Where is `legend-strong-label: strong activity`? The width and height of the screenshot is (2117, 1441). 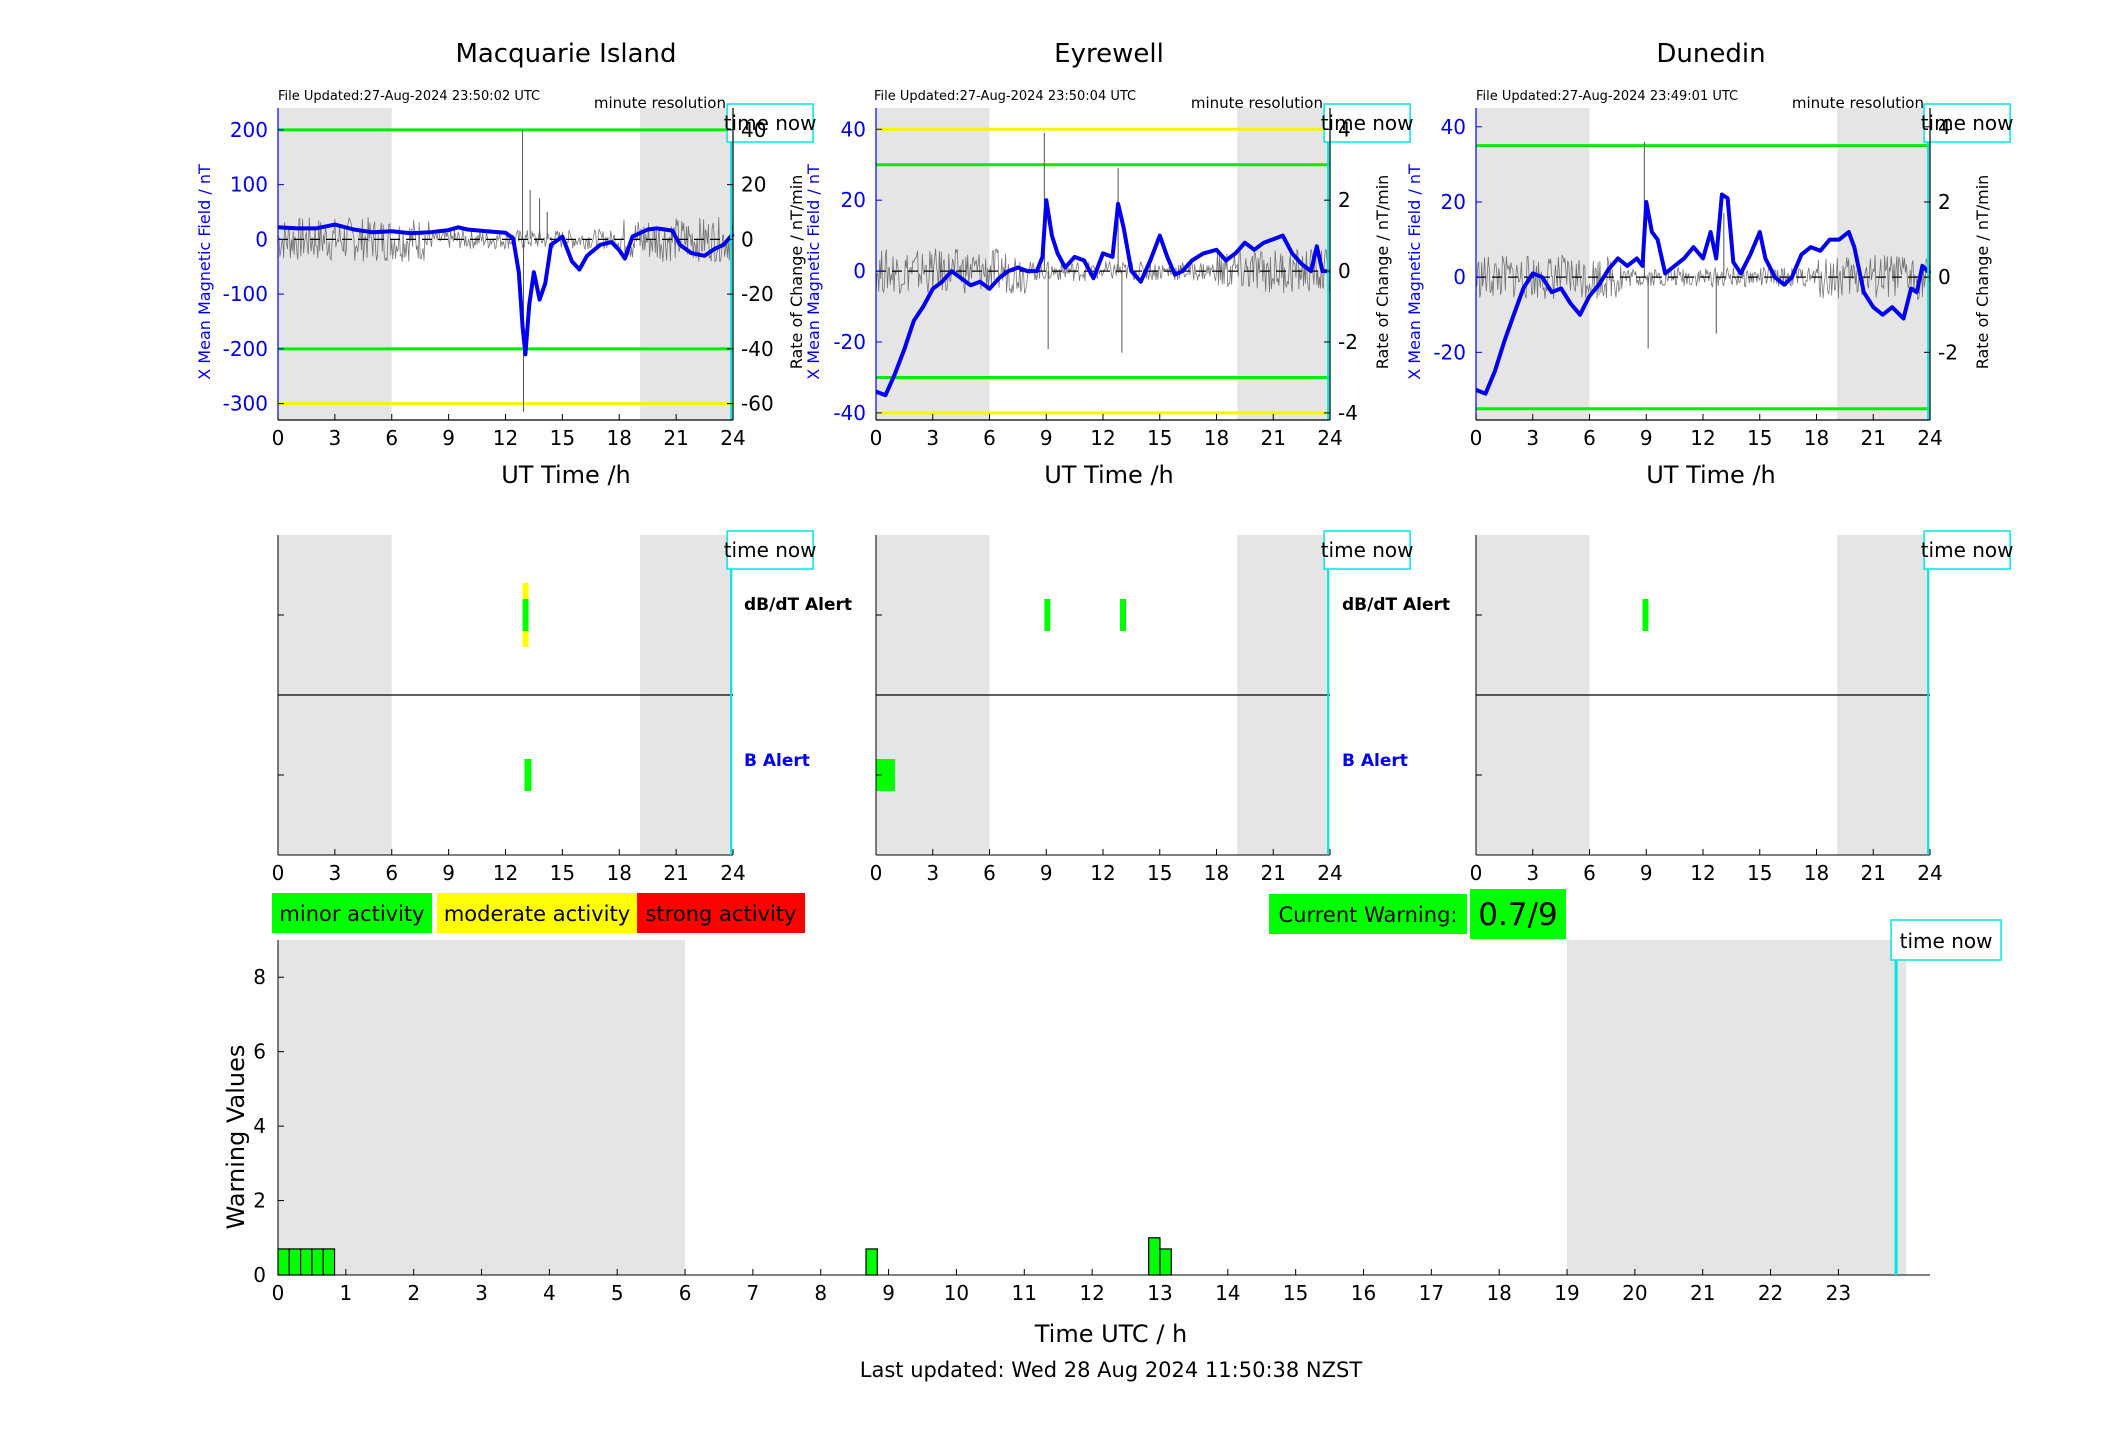
legend-strong-label: strong activity is located at coordinates (721, 914).